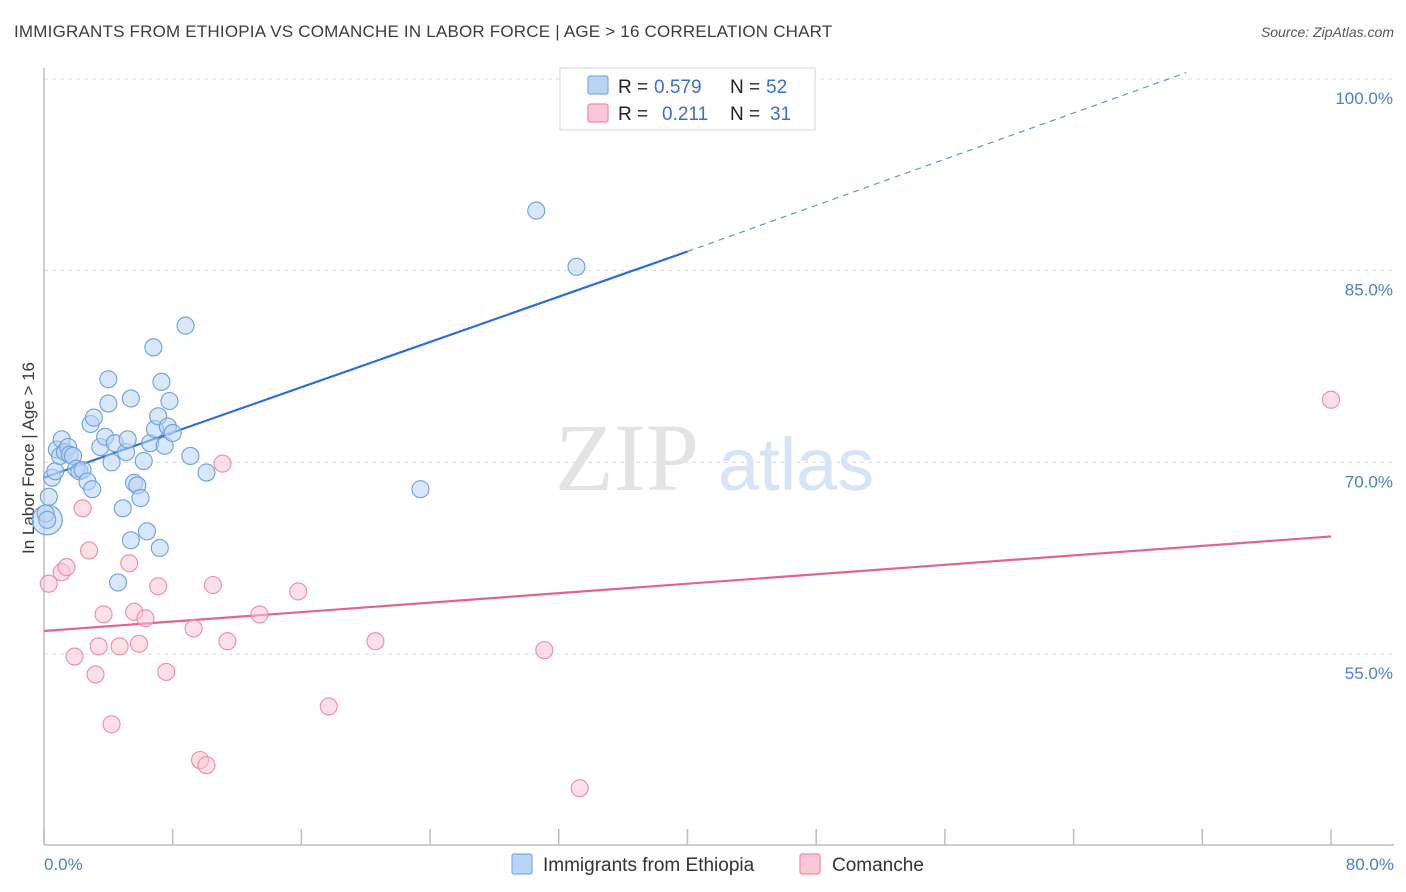 This screenshot has height=892, width=1406. I want to click on legend-n-label-ethiopia: N =, so click(745, 87).